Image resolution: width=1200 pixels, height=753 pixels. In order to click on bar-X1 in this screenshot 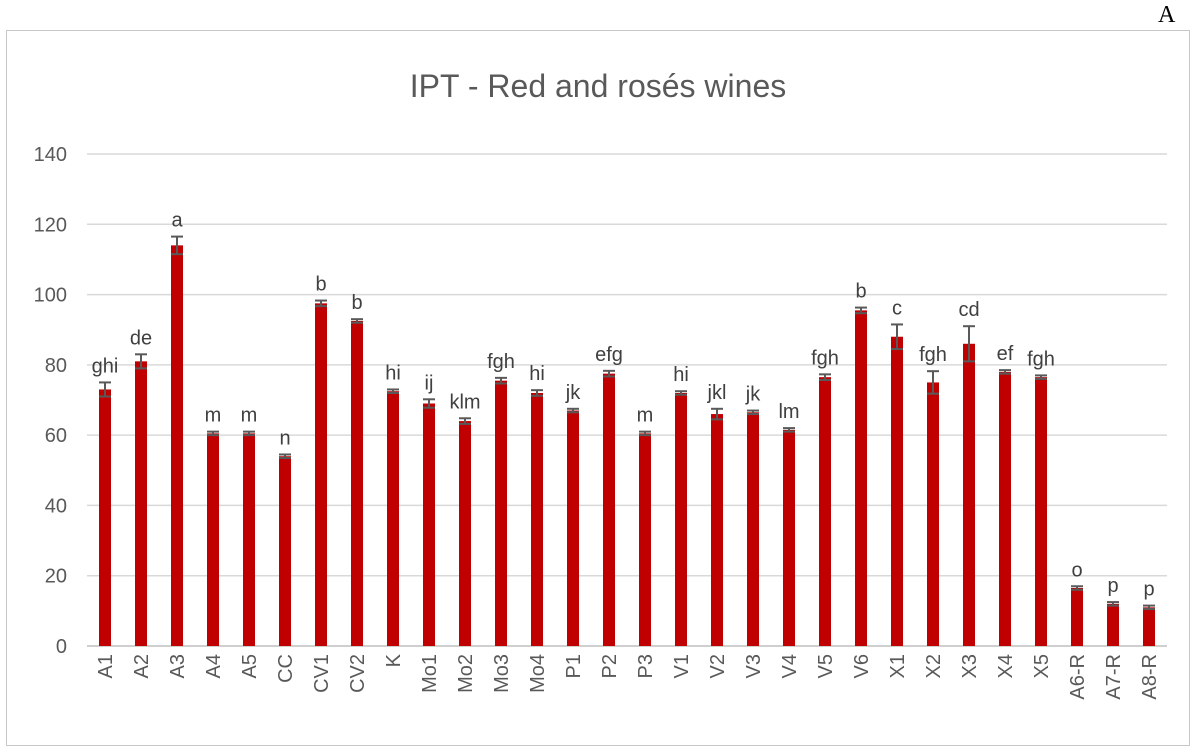, I will do `click(897, 491)`.